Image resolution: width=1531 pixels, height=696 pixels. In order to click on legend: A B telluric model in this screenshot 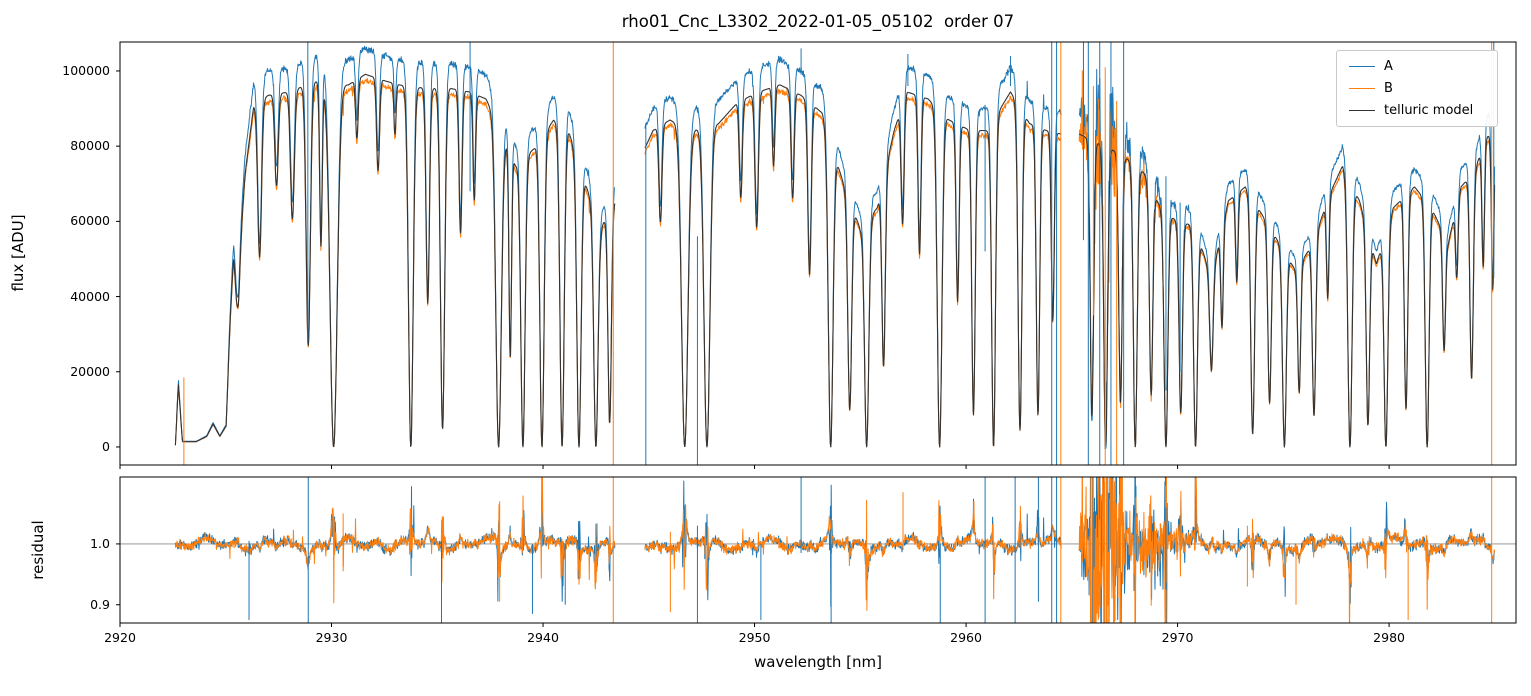, I will do `click(1417, 88)`.